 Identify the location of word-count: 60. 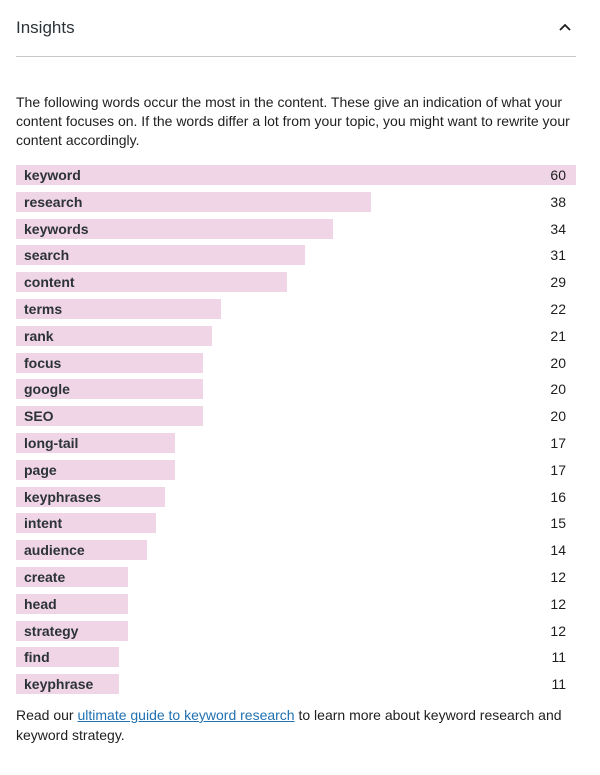
(558, 175).